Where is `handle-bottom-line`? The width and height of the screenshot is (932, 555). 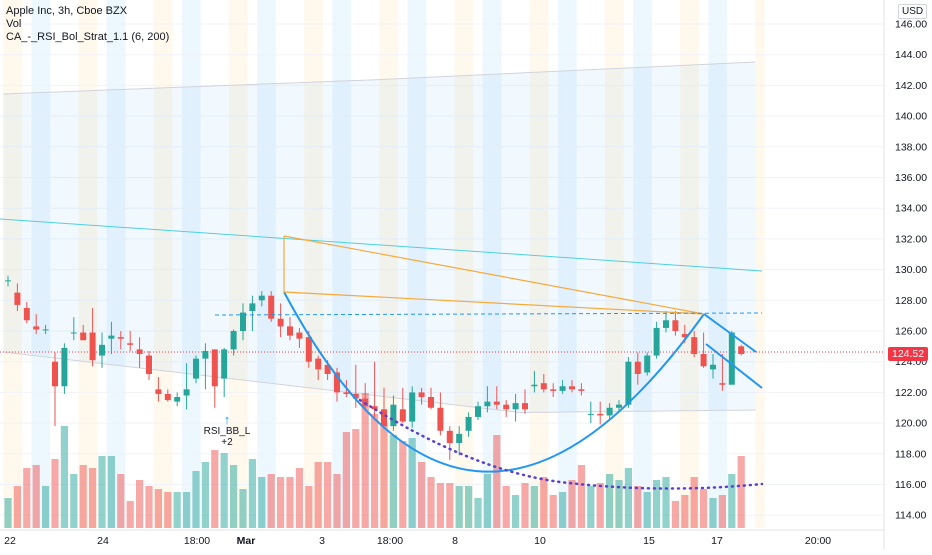 handle-bottom-line is located at coordinates (734, 366).